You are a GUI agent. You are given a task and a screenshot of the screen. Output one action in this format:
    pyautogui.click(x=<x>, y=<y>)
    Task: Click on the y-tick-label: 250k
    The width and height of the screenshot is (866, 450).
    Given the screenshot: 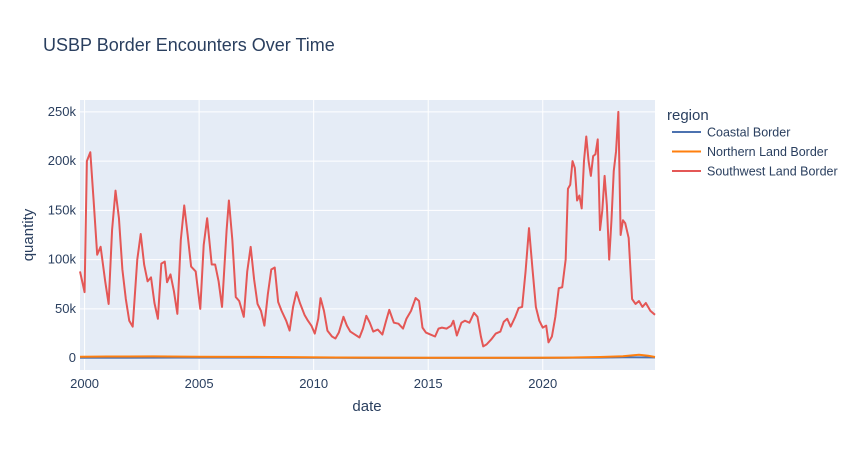 What is the action you would take?
    pyautogui.click(x=62, y=111)
    